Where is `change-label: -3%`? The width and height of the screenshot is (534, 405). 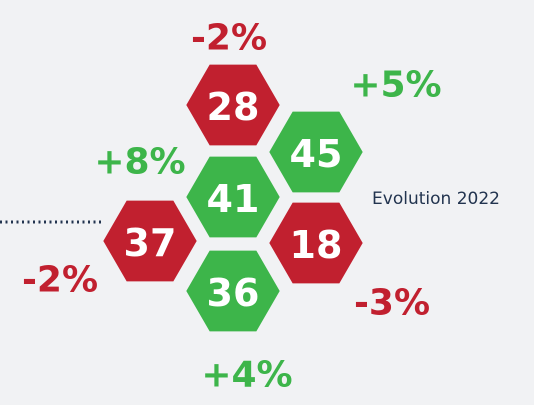
change-label: -3% is located at coordinates (392, 303).